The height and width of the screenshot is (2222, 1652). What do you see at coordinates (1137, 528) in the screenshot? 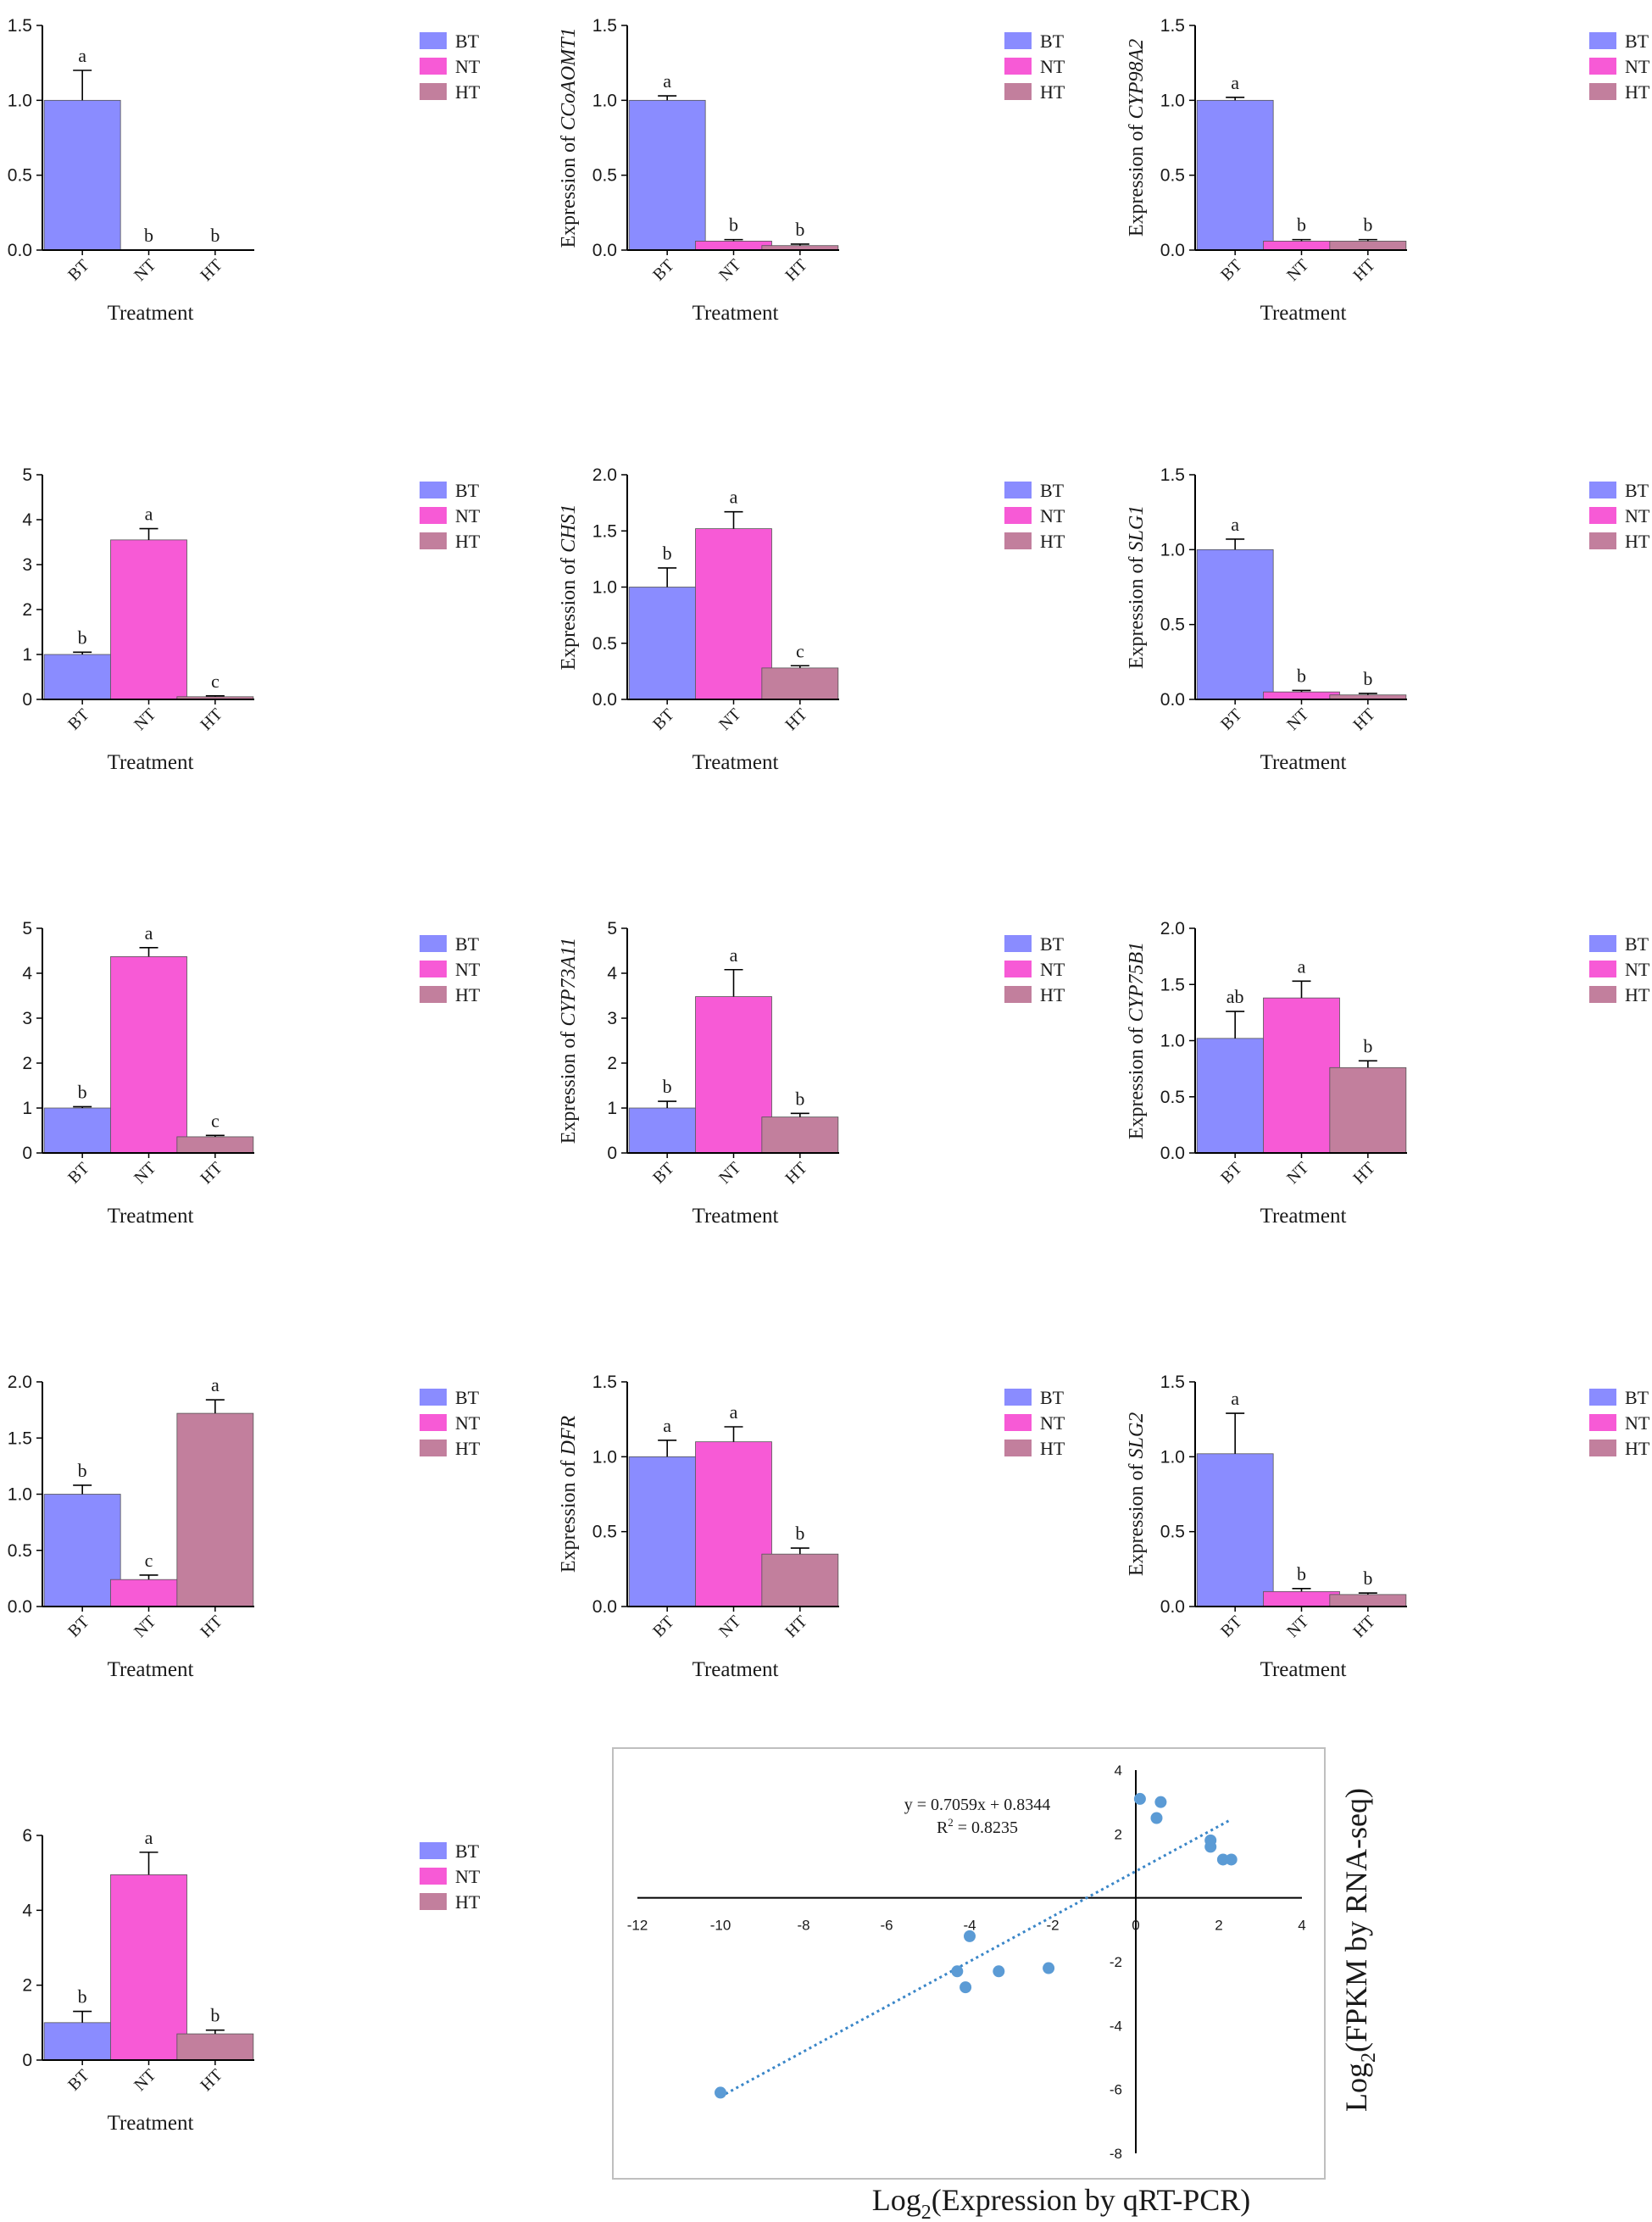
I see `y-axis-title-gene: SLG1` at bounding box center [1137, 528].